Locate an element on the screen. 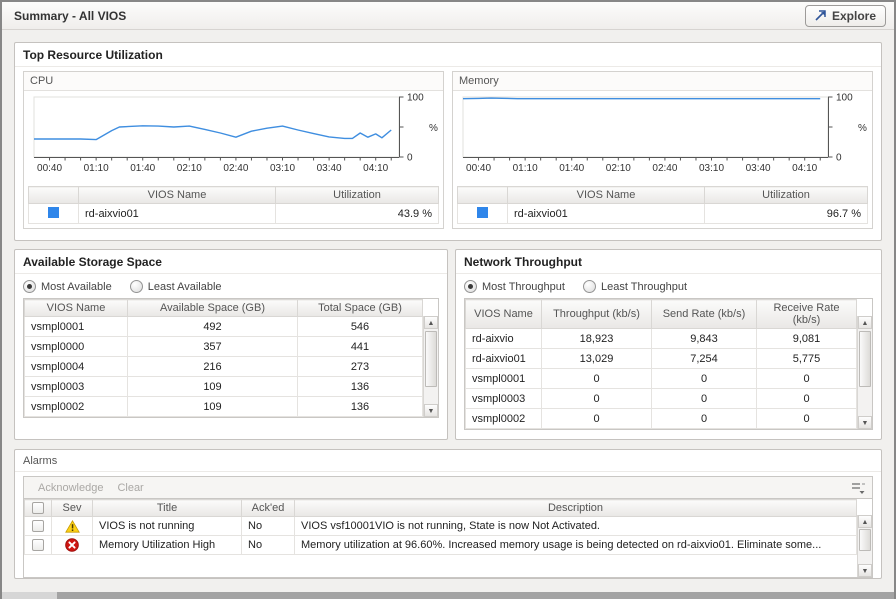 The width and height of the screenshot is (896, 599). table-row: rd-aixvio01 43.9 % is located at coordinates (233, 213).